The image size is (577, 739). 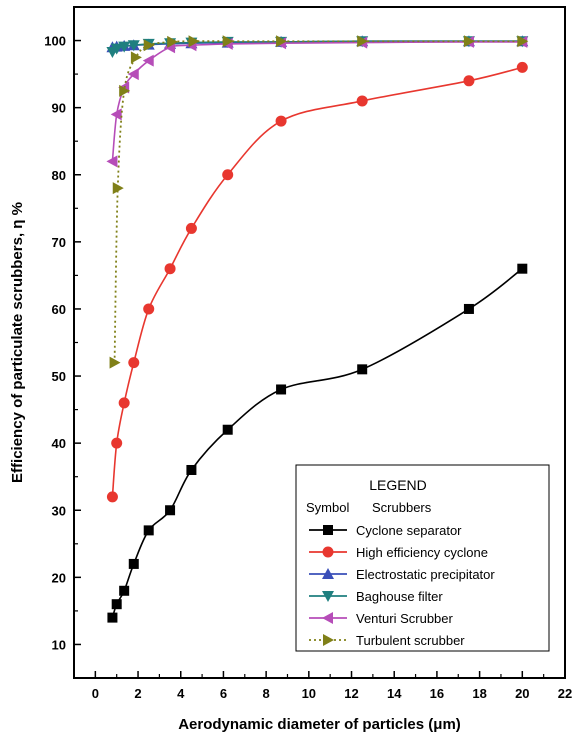 I want to click on legend-item-4: Venturi Scrubber, so click(x=381, y=618).